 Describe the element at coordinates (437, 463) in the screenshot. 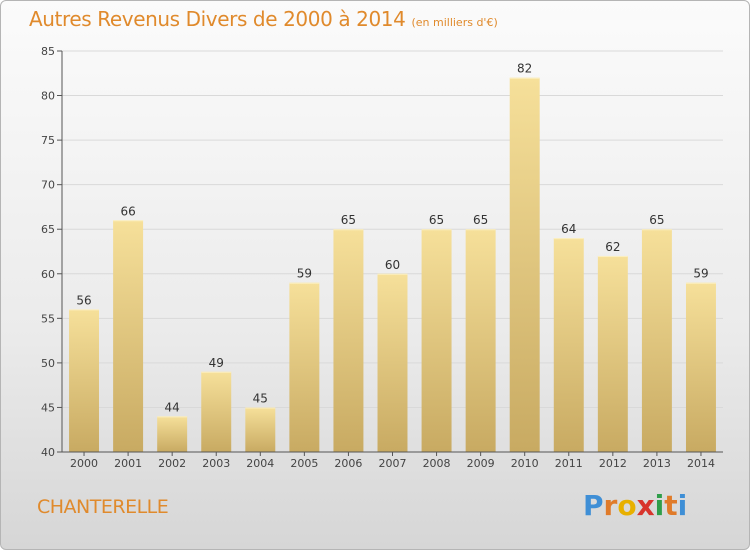

I see `x-tick-label-2008: 2008` at that location.